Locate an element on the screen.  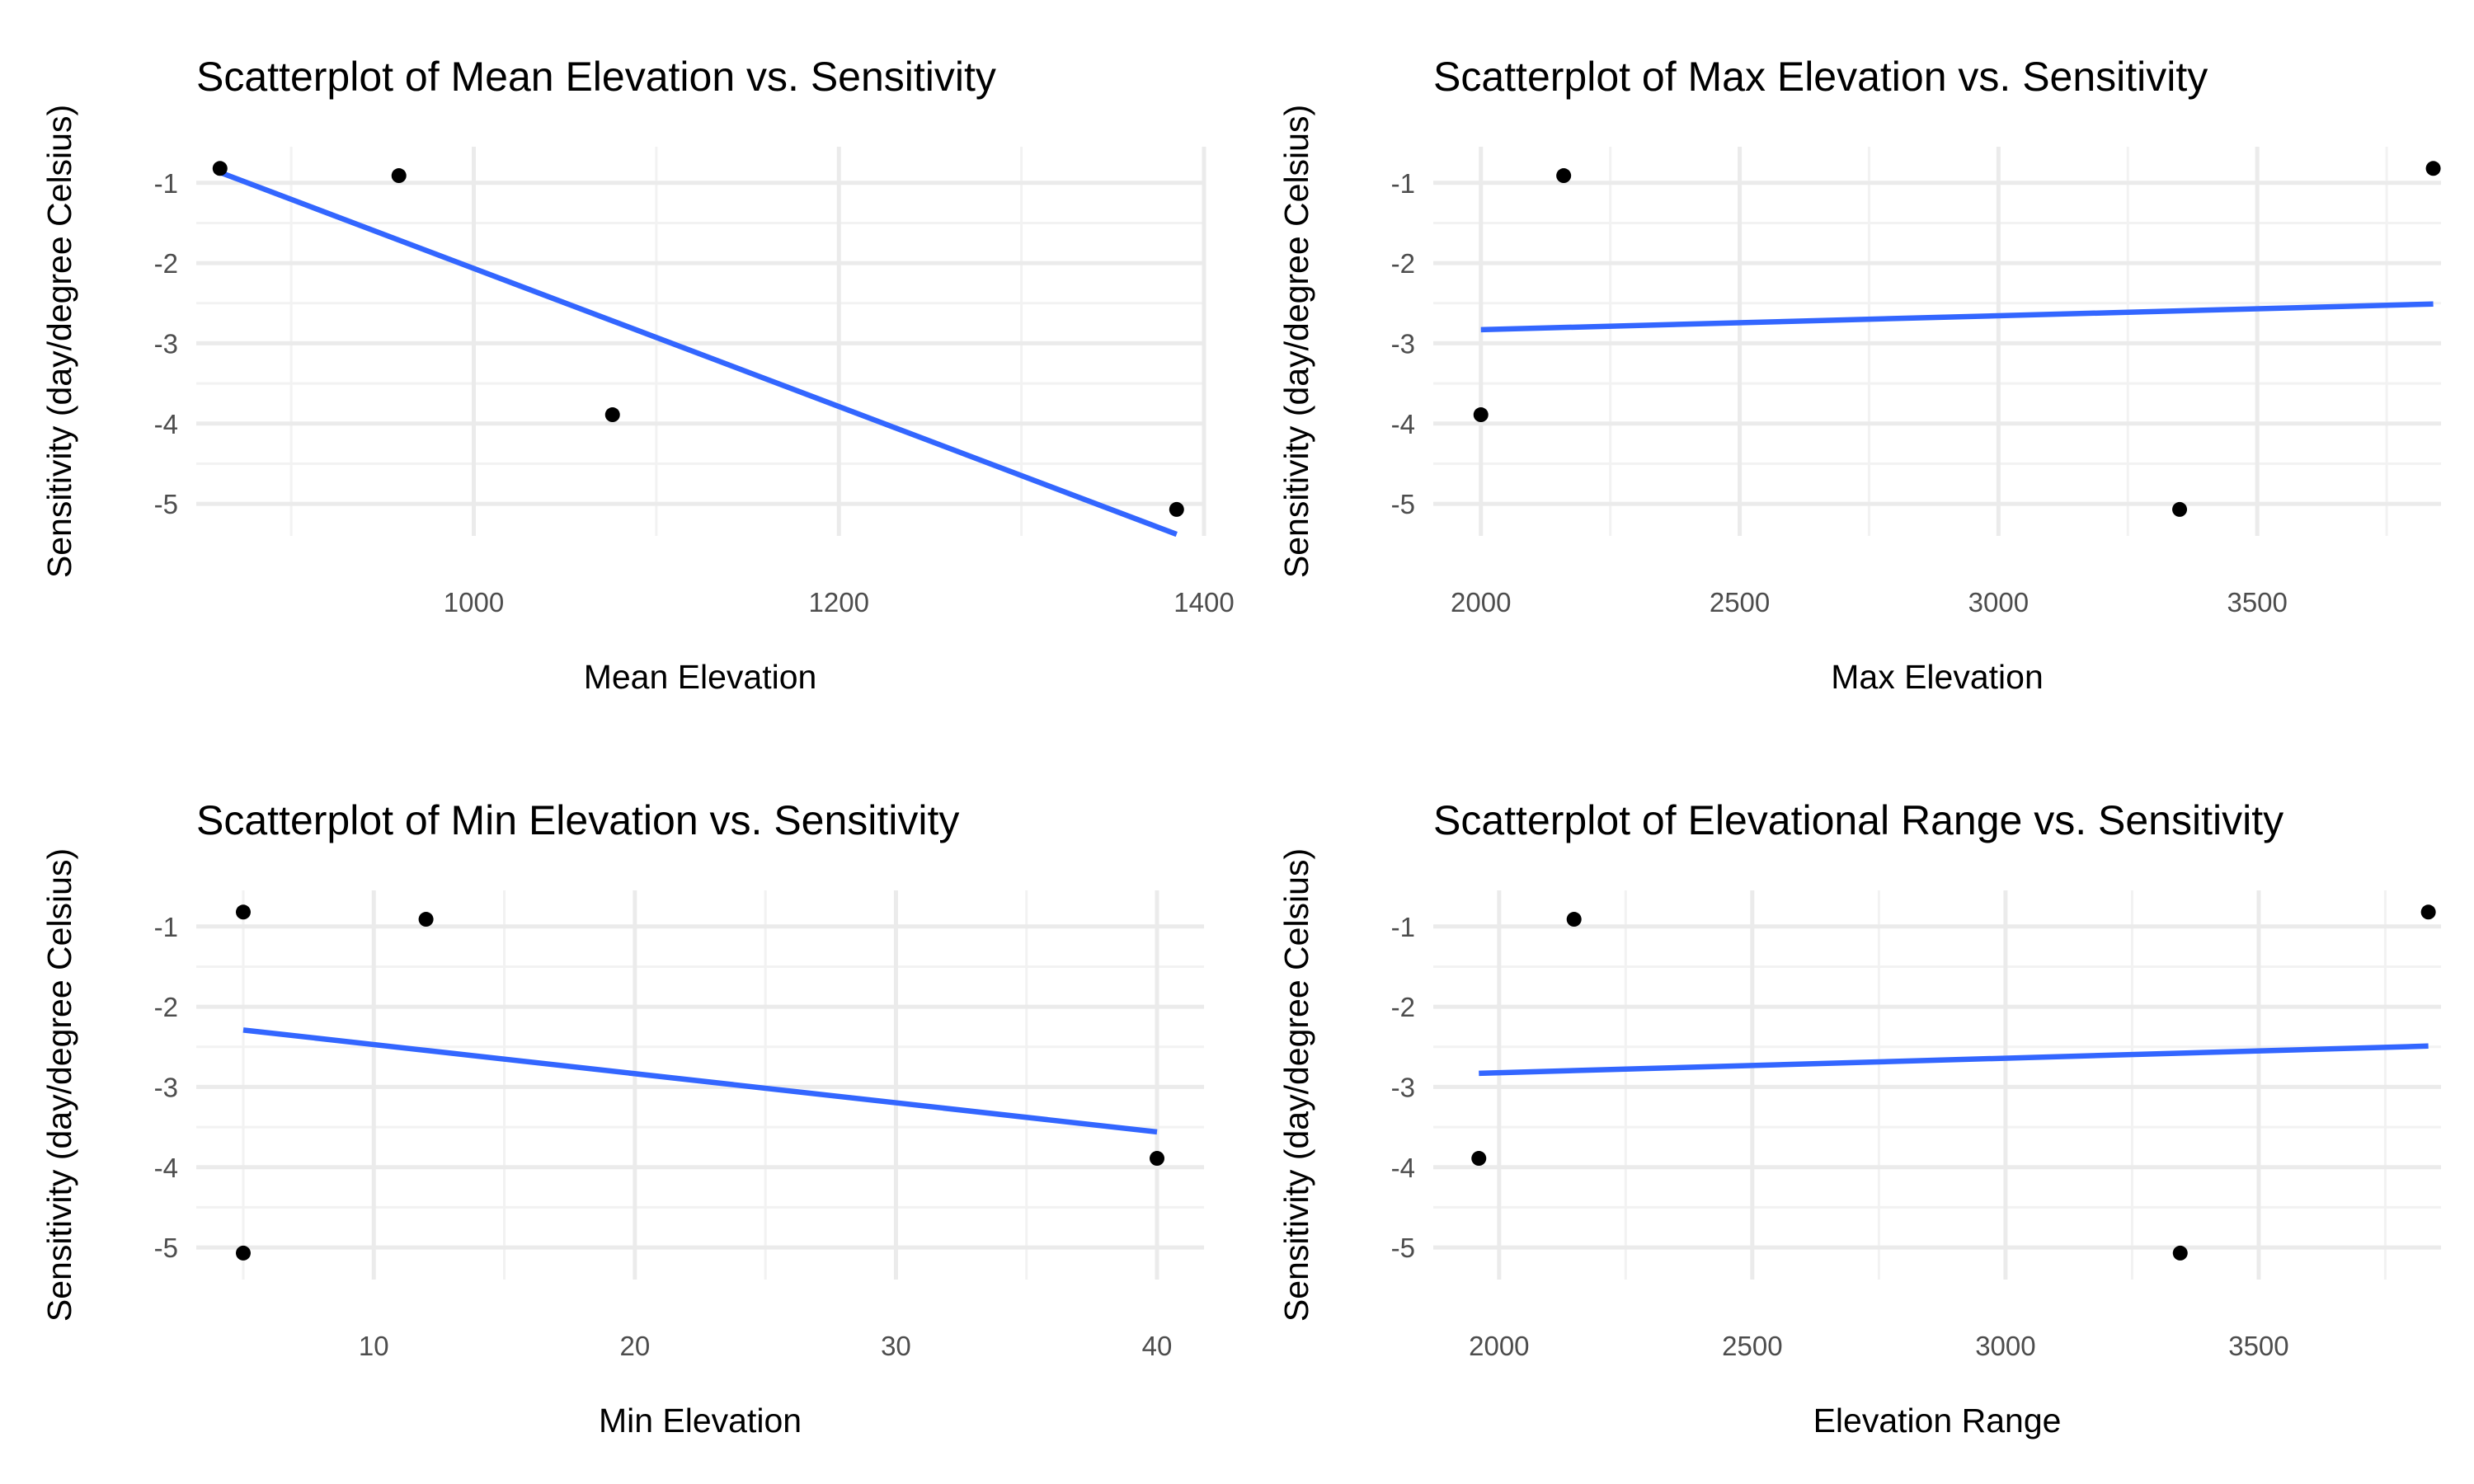
x-tick-label: 30 is located at coordinates (896, 1346).